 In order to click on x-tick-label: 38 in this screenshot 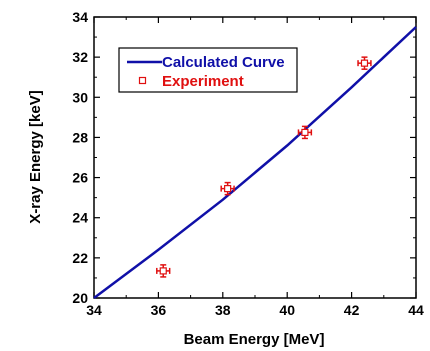, I will do `click(223, 310)`.